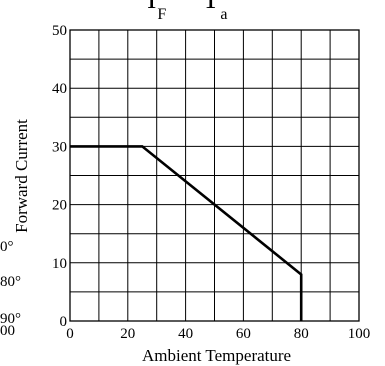  Describe the element at coordinates (210, 7) in the screenshot. I see `title-right-main: T` at that location.